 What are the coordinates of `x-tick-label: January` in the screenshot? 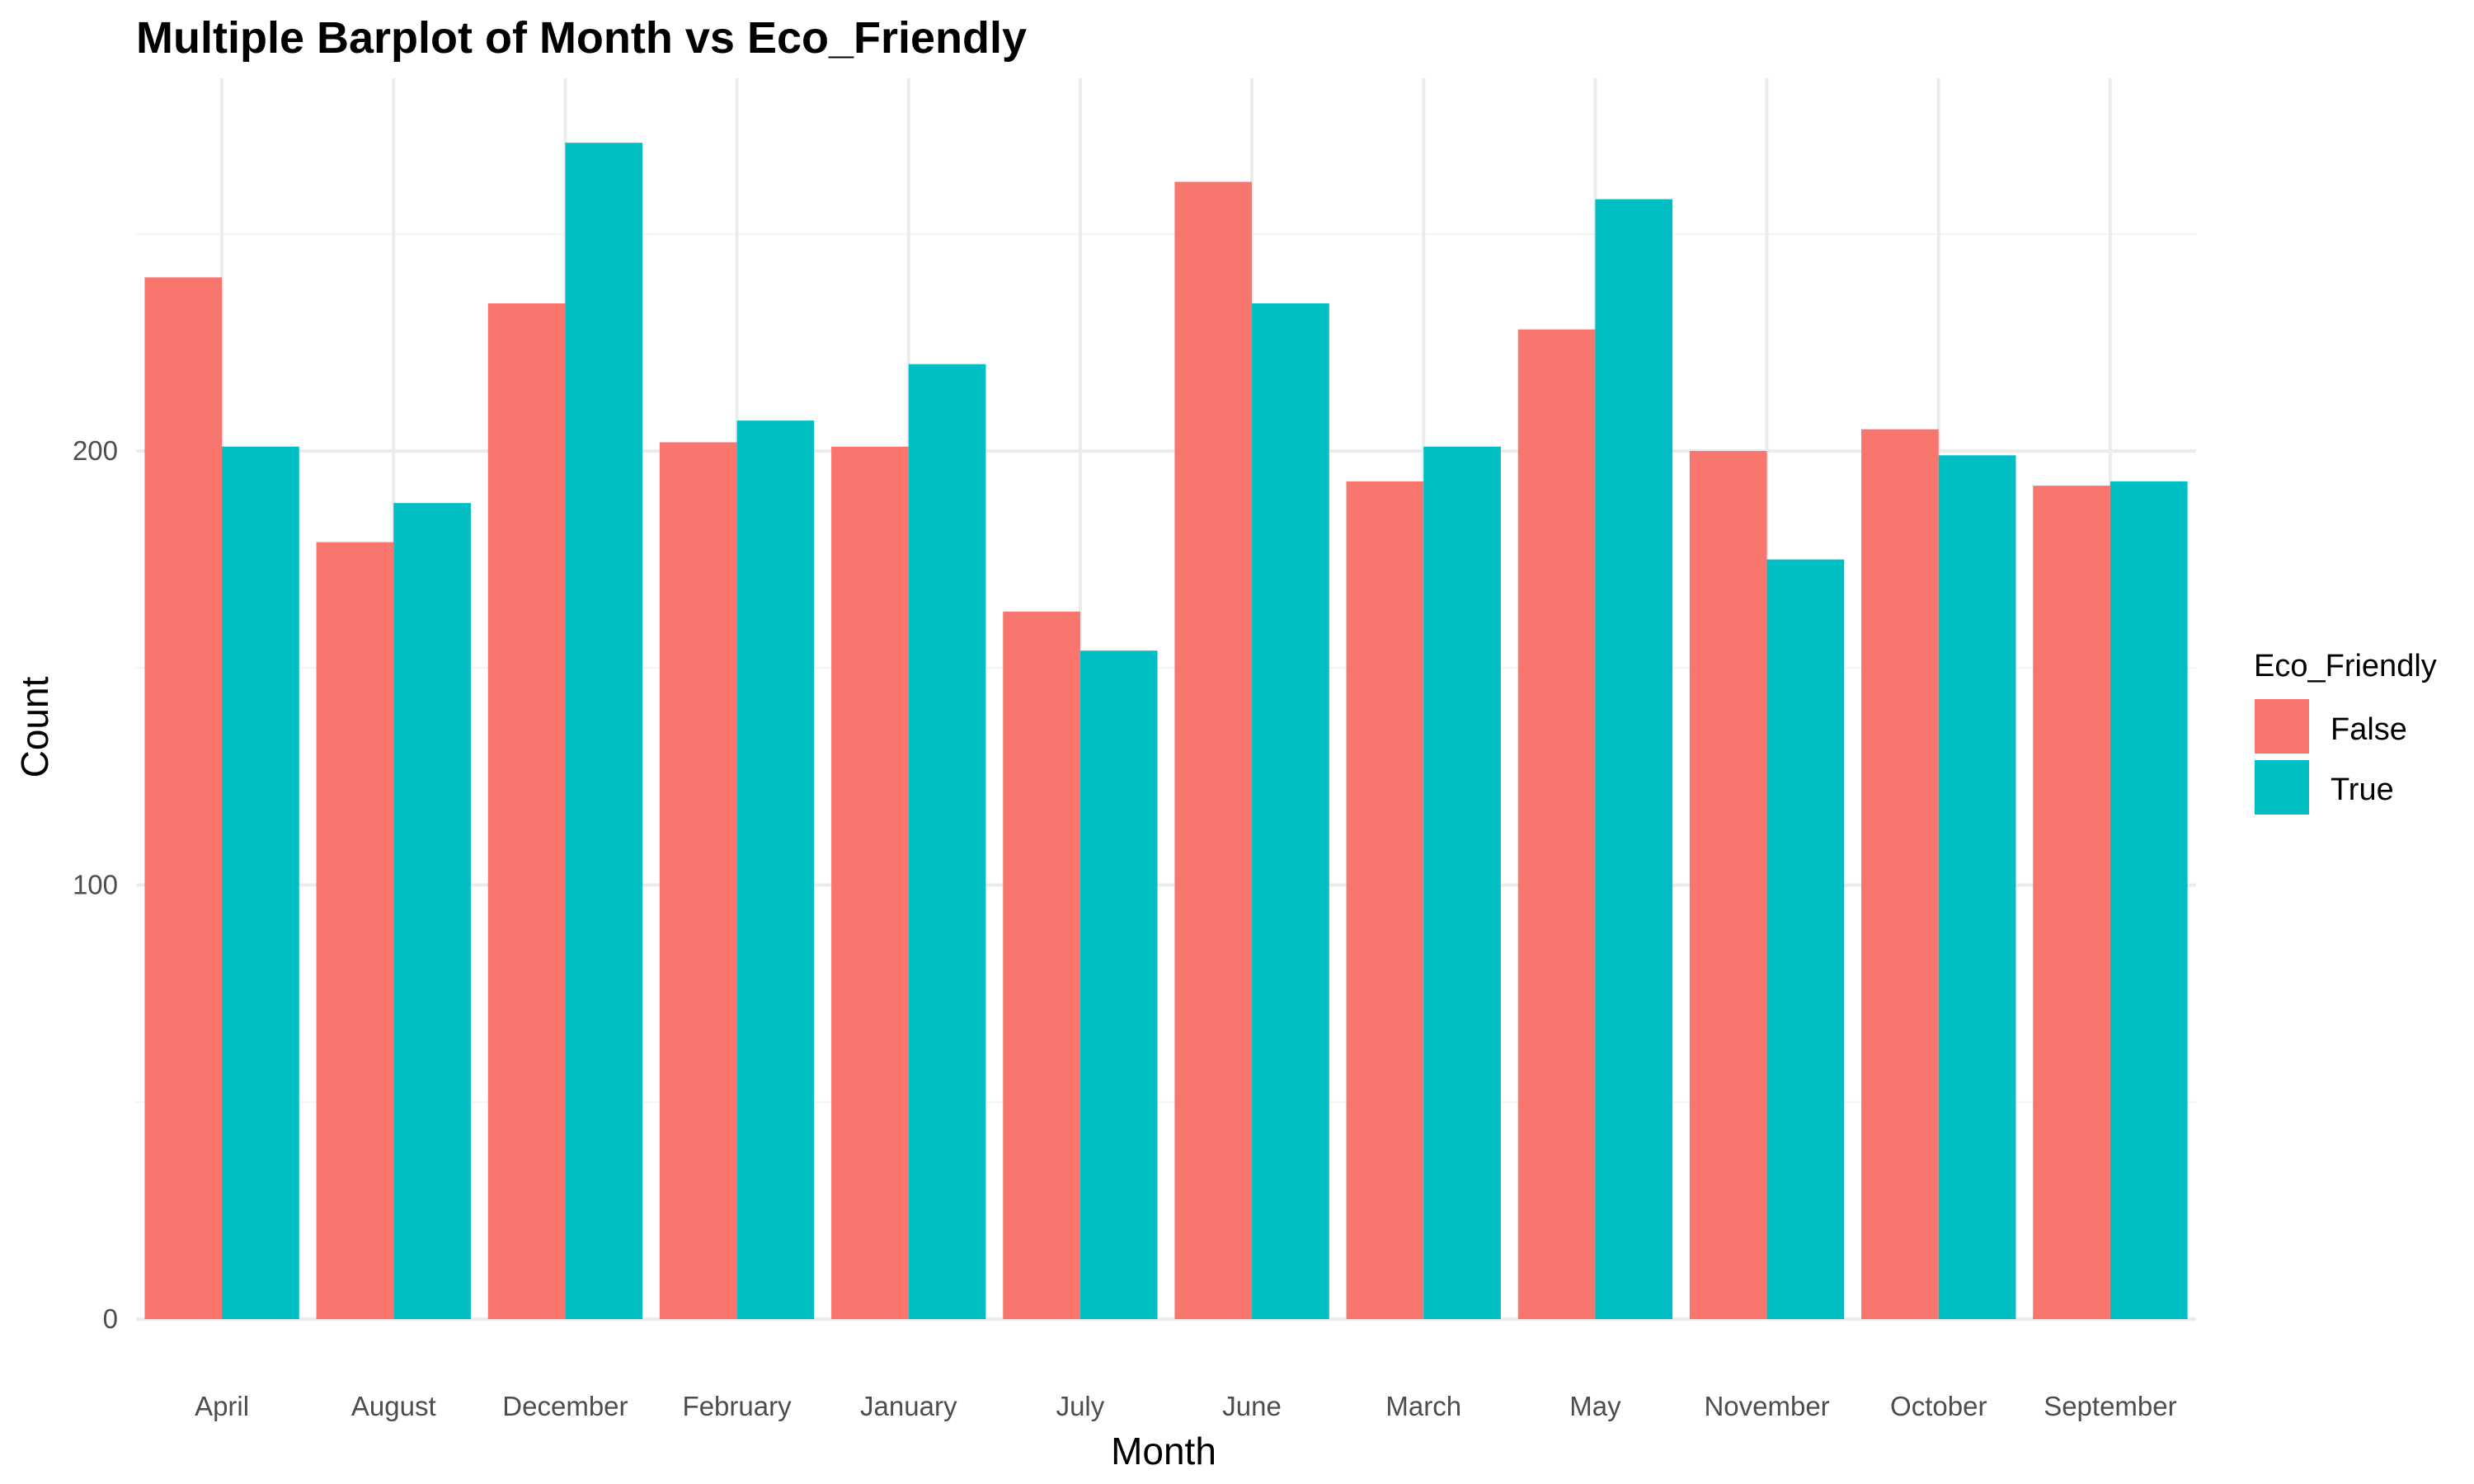 It's located at (908, 1406).